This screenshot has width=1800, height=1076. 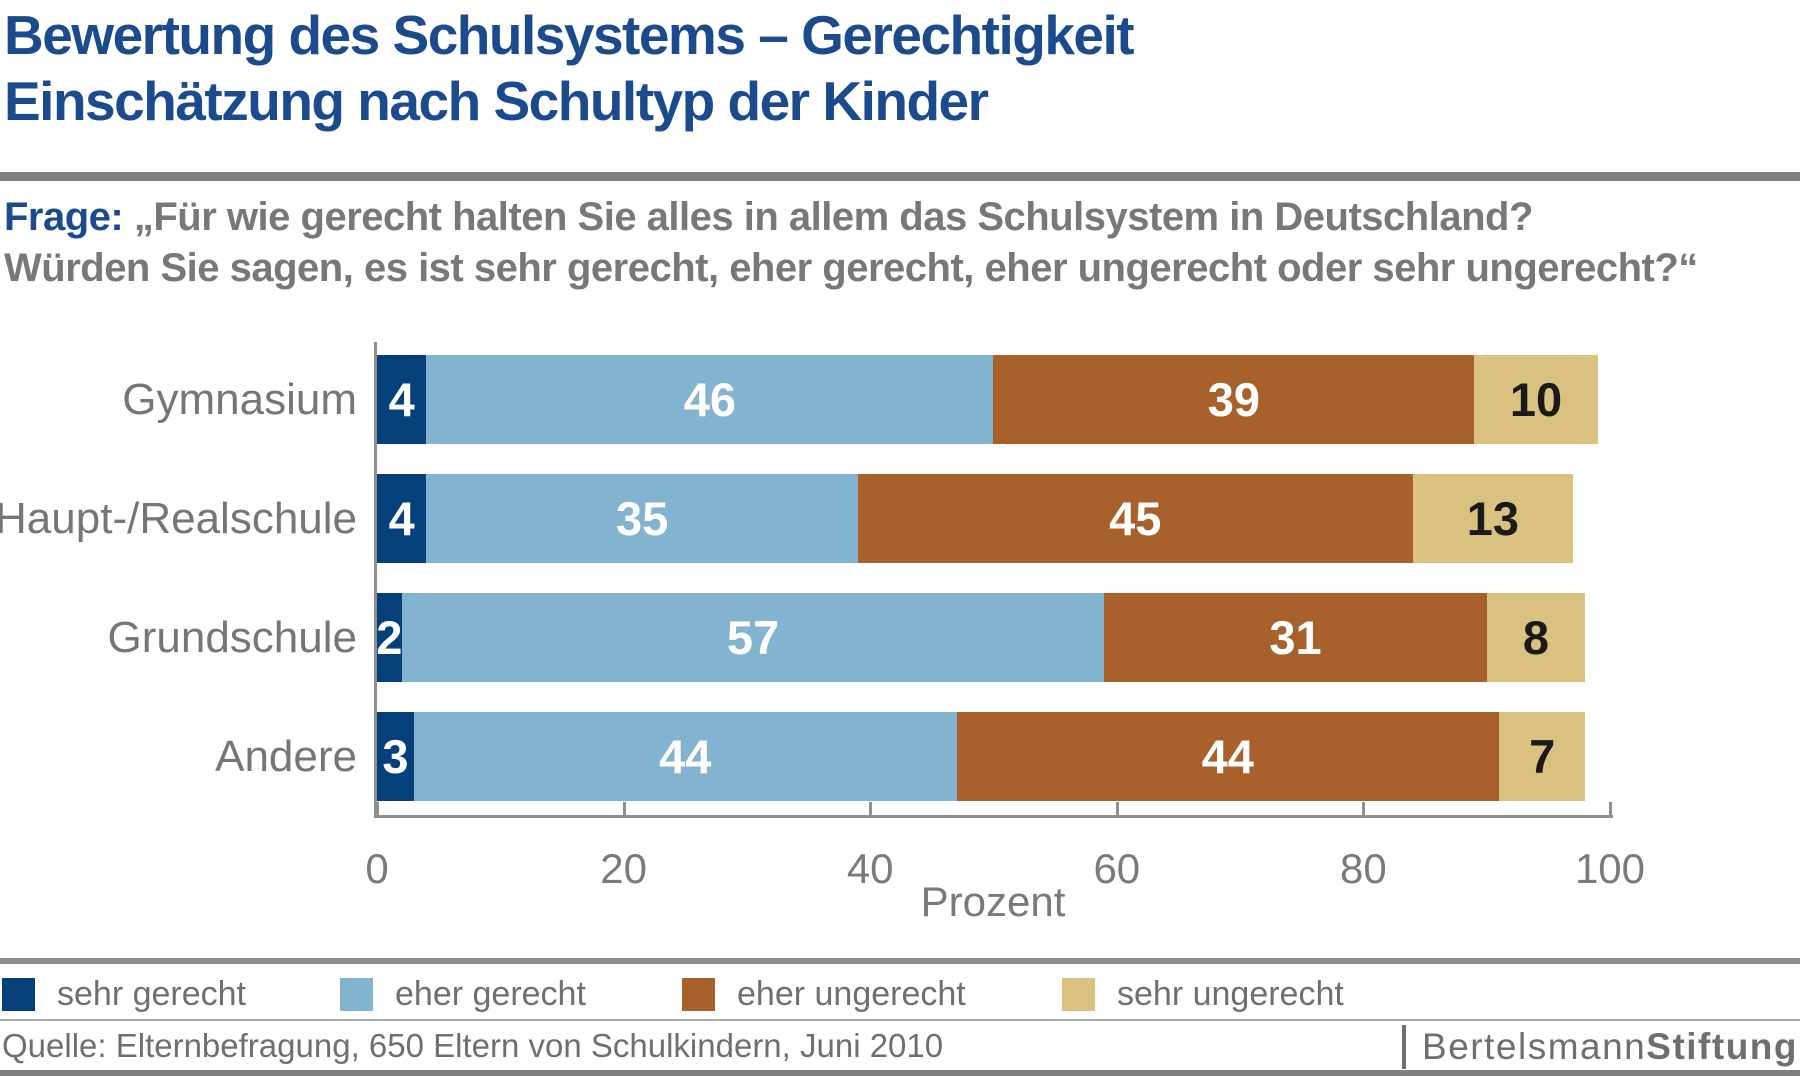 What do you see at coordinates (64, 217) in the screenshot?
I see `question-prefix: Frage:` at bounding box center [64, 217].